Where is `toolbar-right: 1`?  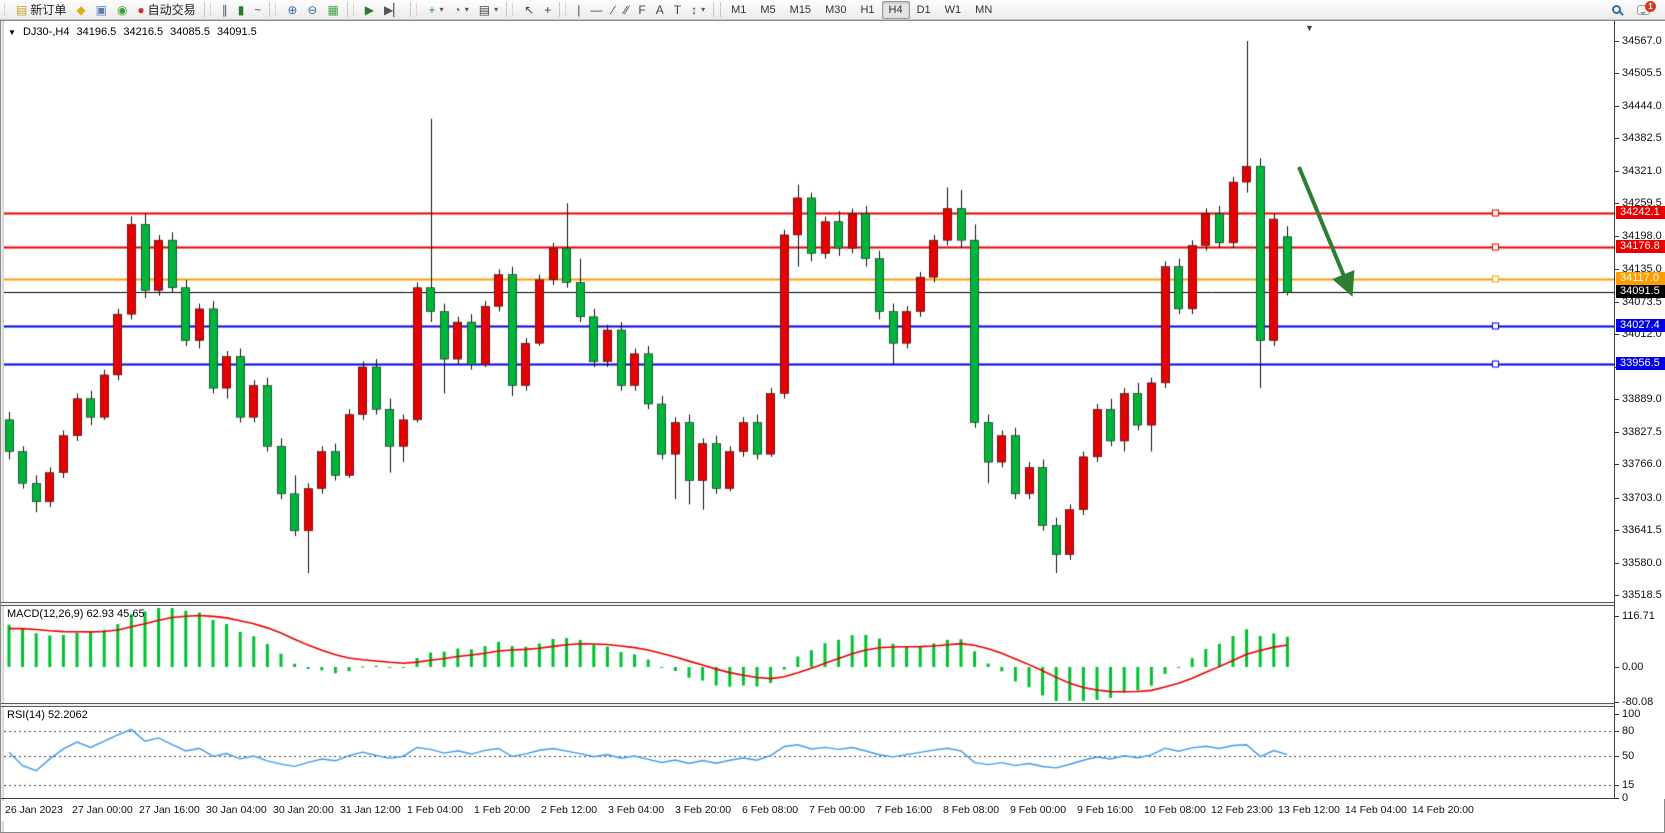 toolbar-right: 1 is located at coordinates (1635, 10).